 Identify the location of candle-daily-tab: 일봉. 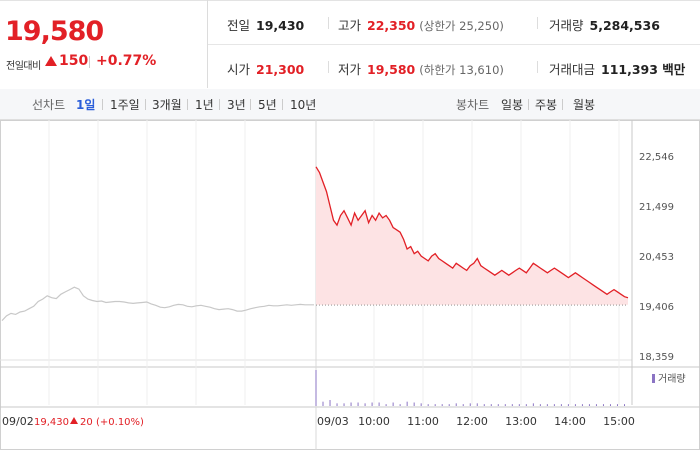
(512, 105).